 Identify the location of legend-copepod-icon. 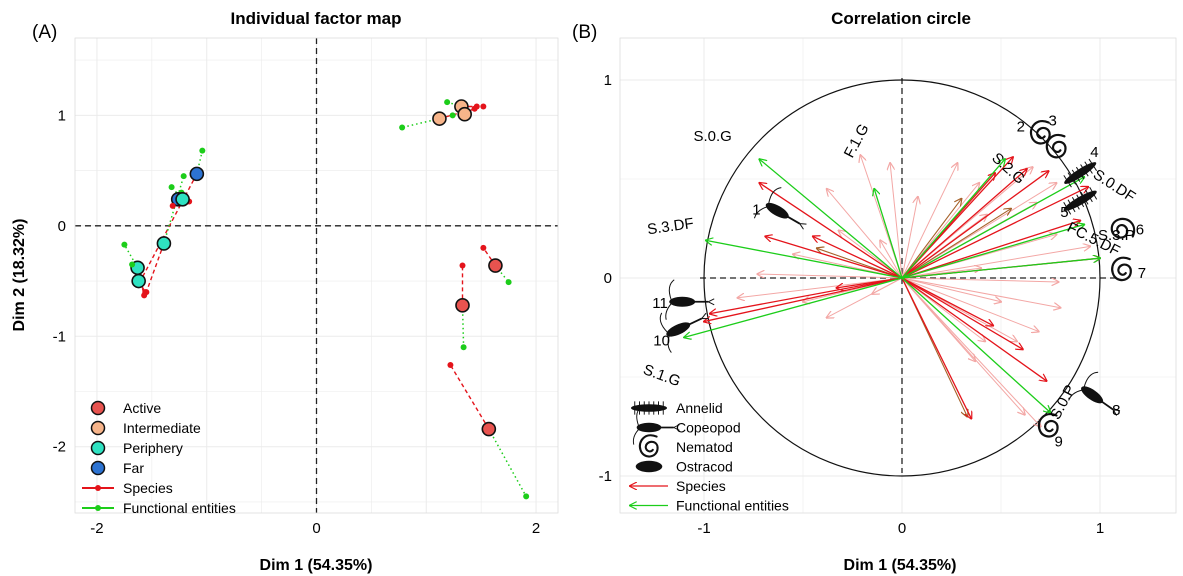
(656, 425).